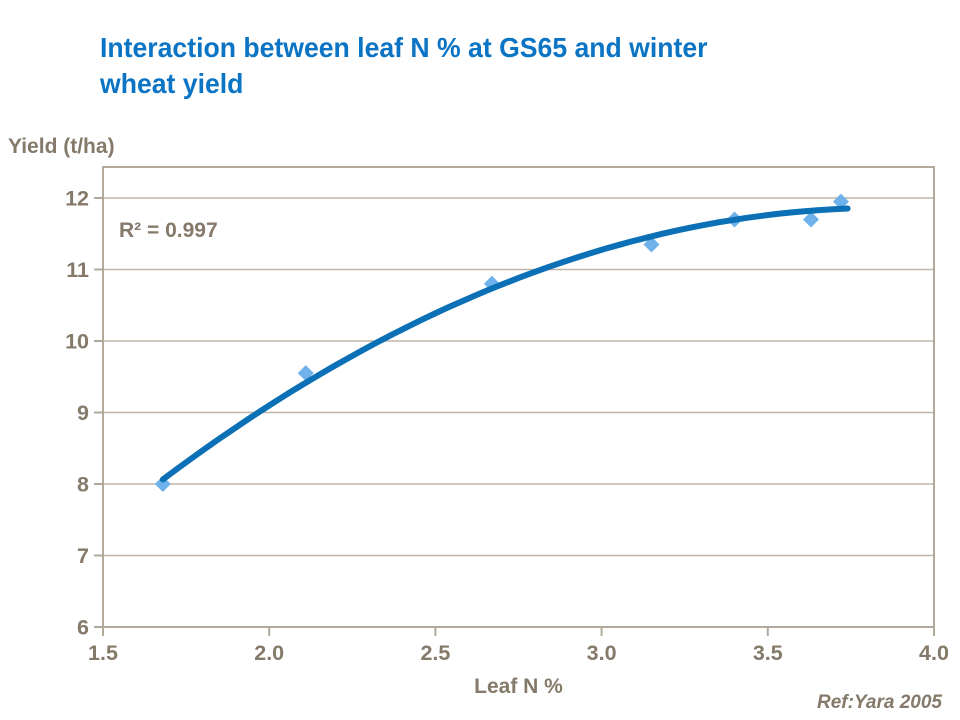 The image size is (960, 720). Describe the element at coordinates (83, 485) in the screenshot. I see `y-tick-label: 8` at that location.